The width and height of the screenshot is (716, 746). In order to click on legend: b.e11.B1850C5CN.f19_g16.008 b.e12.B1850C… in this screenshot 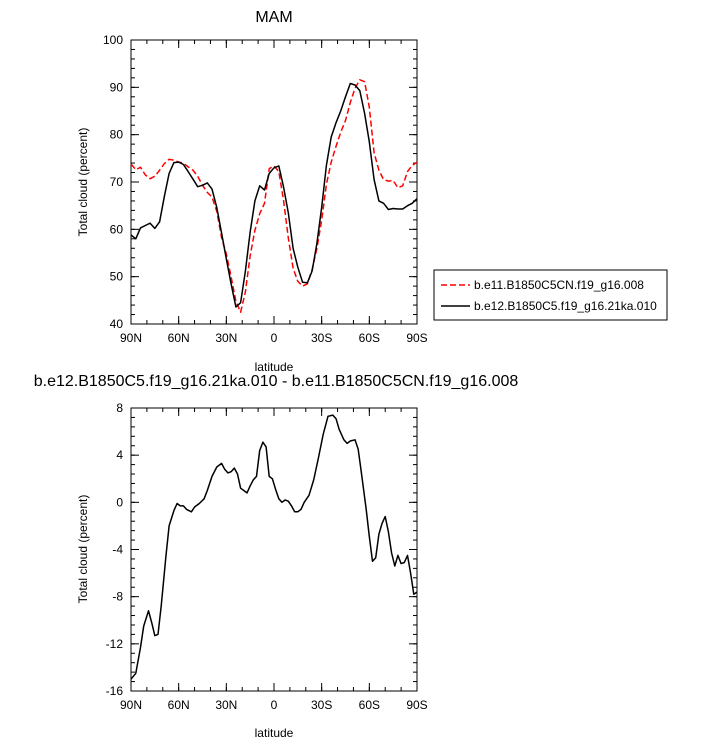, I will do `click(550, 295)`.